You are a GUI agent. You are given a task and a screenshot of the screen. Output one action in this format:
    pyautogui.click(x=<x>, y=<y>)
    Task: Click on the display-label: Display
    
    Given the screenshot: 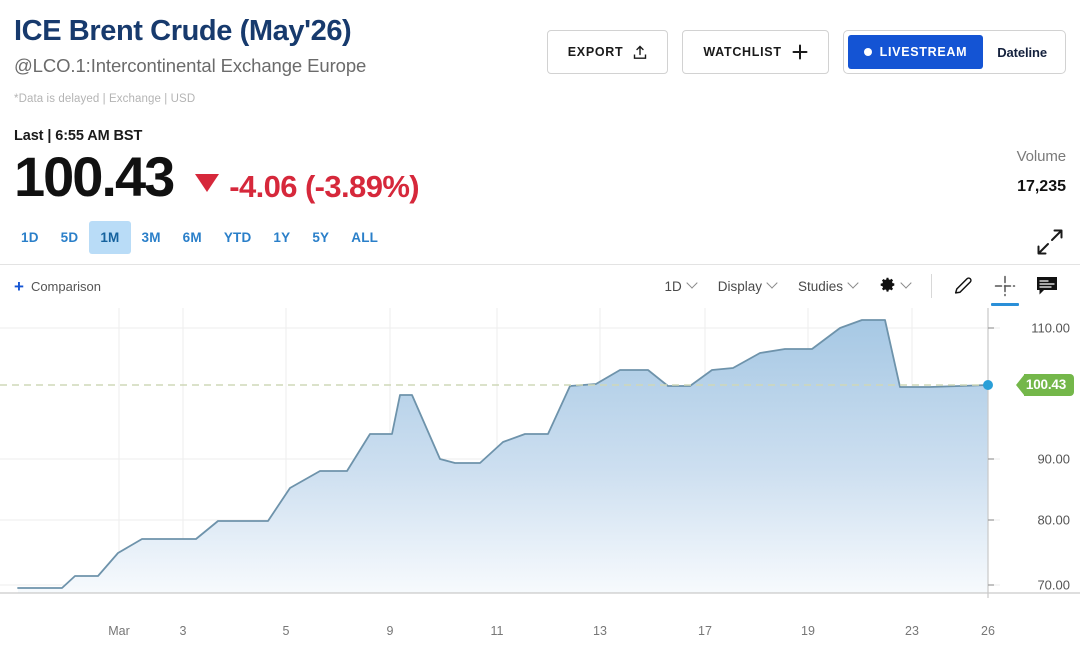 What is the action you would take?
    pyautogui.click(x=739, y=286)
    